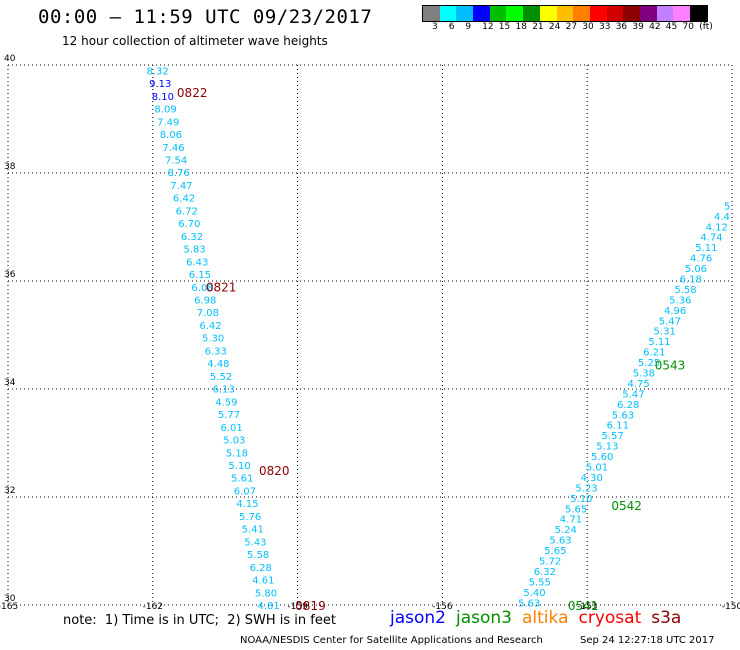  What do you see at coordinates (727, 206) in the screenshot?
I see `swh-value: 5` at bounding box center [727, 206].